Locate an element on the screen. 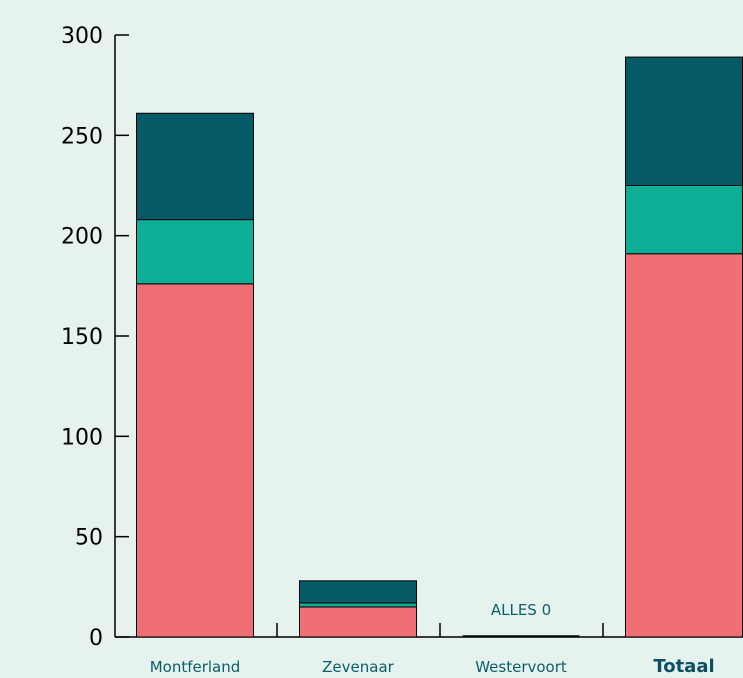 The height and width of the screenshot is (678, 743). x-tick-label: Totaal is located at coordinates (683, 666).